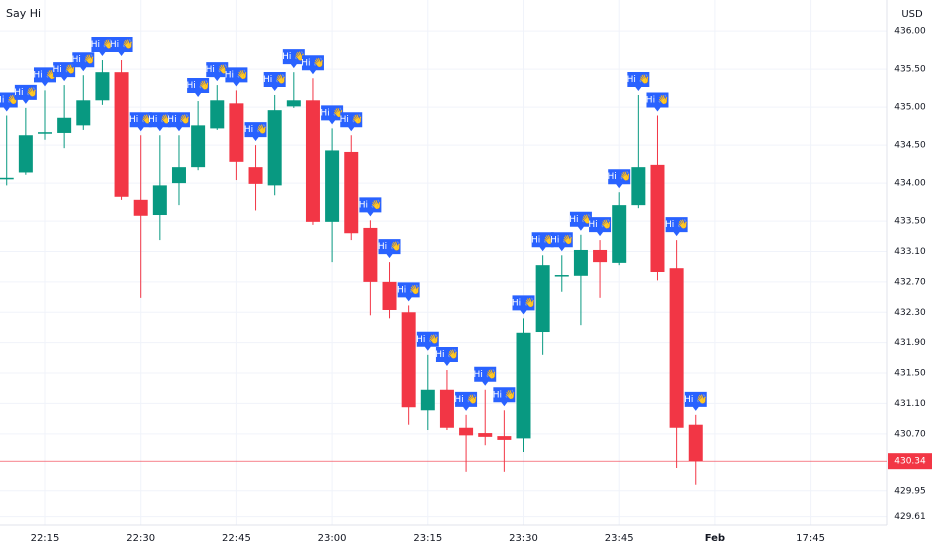 This screenshot has width=932, height=550. Describe the element at coordinates (140, 538) in the screenshot. I see `x-tick-label: 22:30` at that location.